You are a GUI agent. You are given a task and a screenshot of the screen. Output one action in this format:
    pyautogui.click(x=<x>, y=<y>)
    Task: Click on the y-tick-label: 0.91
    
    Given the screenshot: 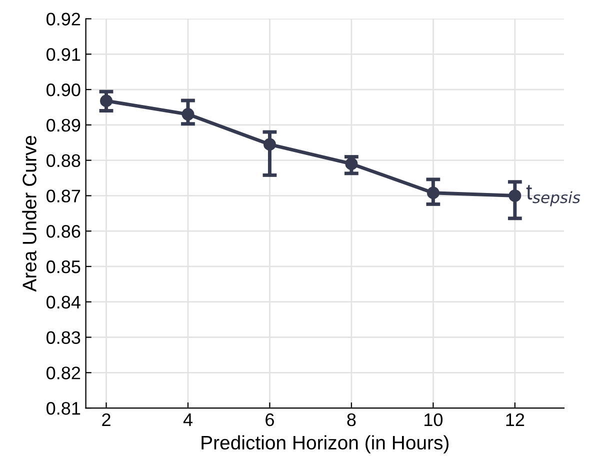 What is the action you would take?
    pyautogui.click(x=63, y=54)
    